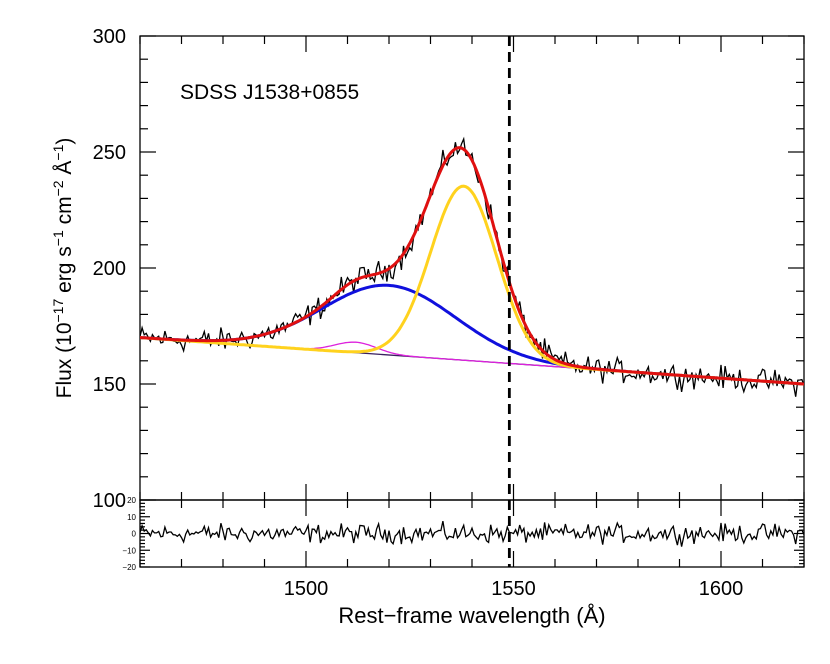 This screenshot has height=664, width=830. I want to click on residual-tick-labels: −20 −10 0 10 20, so click(129, 534).